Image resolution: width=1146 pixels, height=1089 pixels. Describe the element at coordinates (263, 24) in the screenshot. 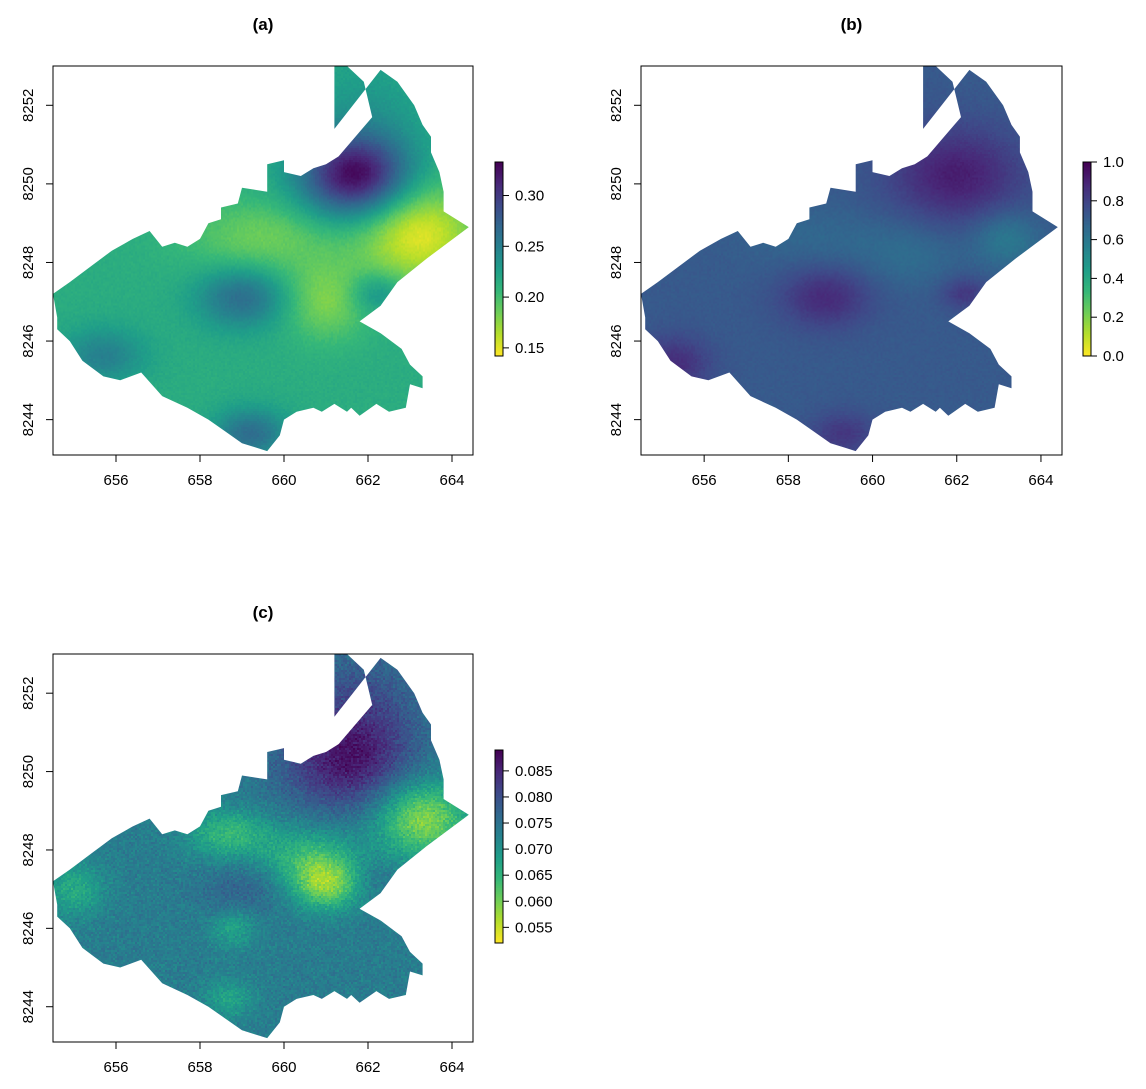

I see `panel-title: (a)` at that location.